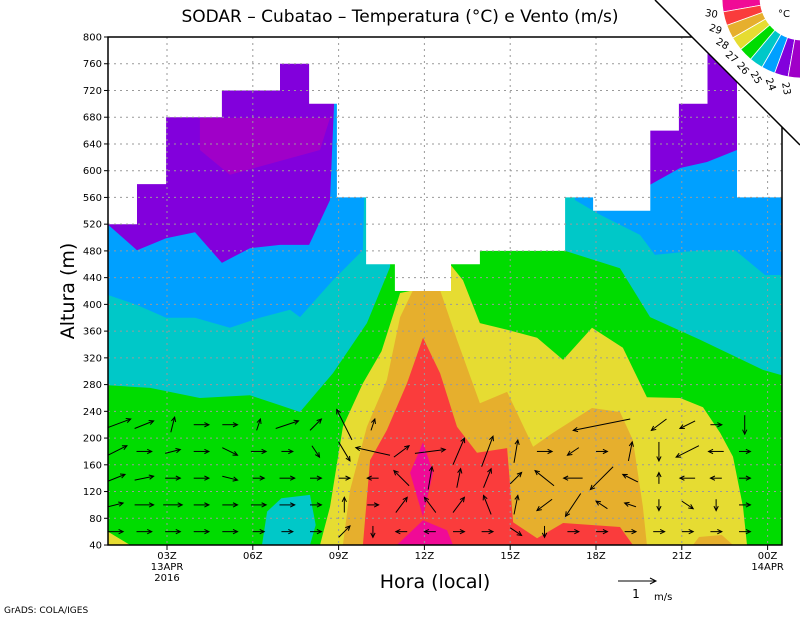 This screenshot has height=622, width=800. I want to click on x-tick-label: 06Z, so click(253, 556).